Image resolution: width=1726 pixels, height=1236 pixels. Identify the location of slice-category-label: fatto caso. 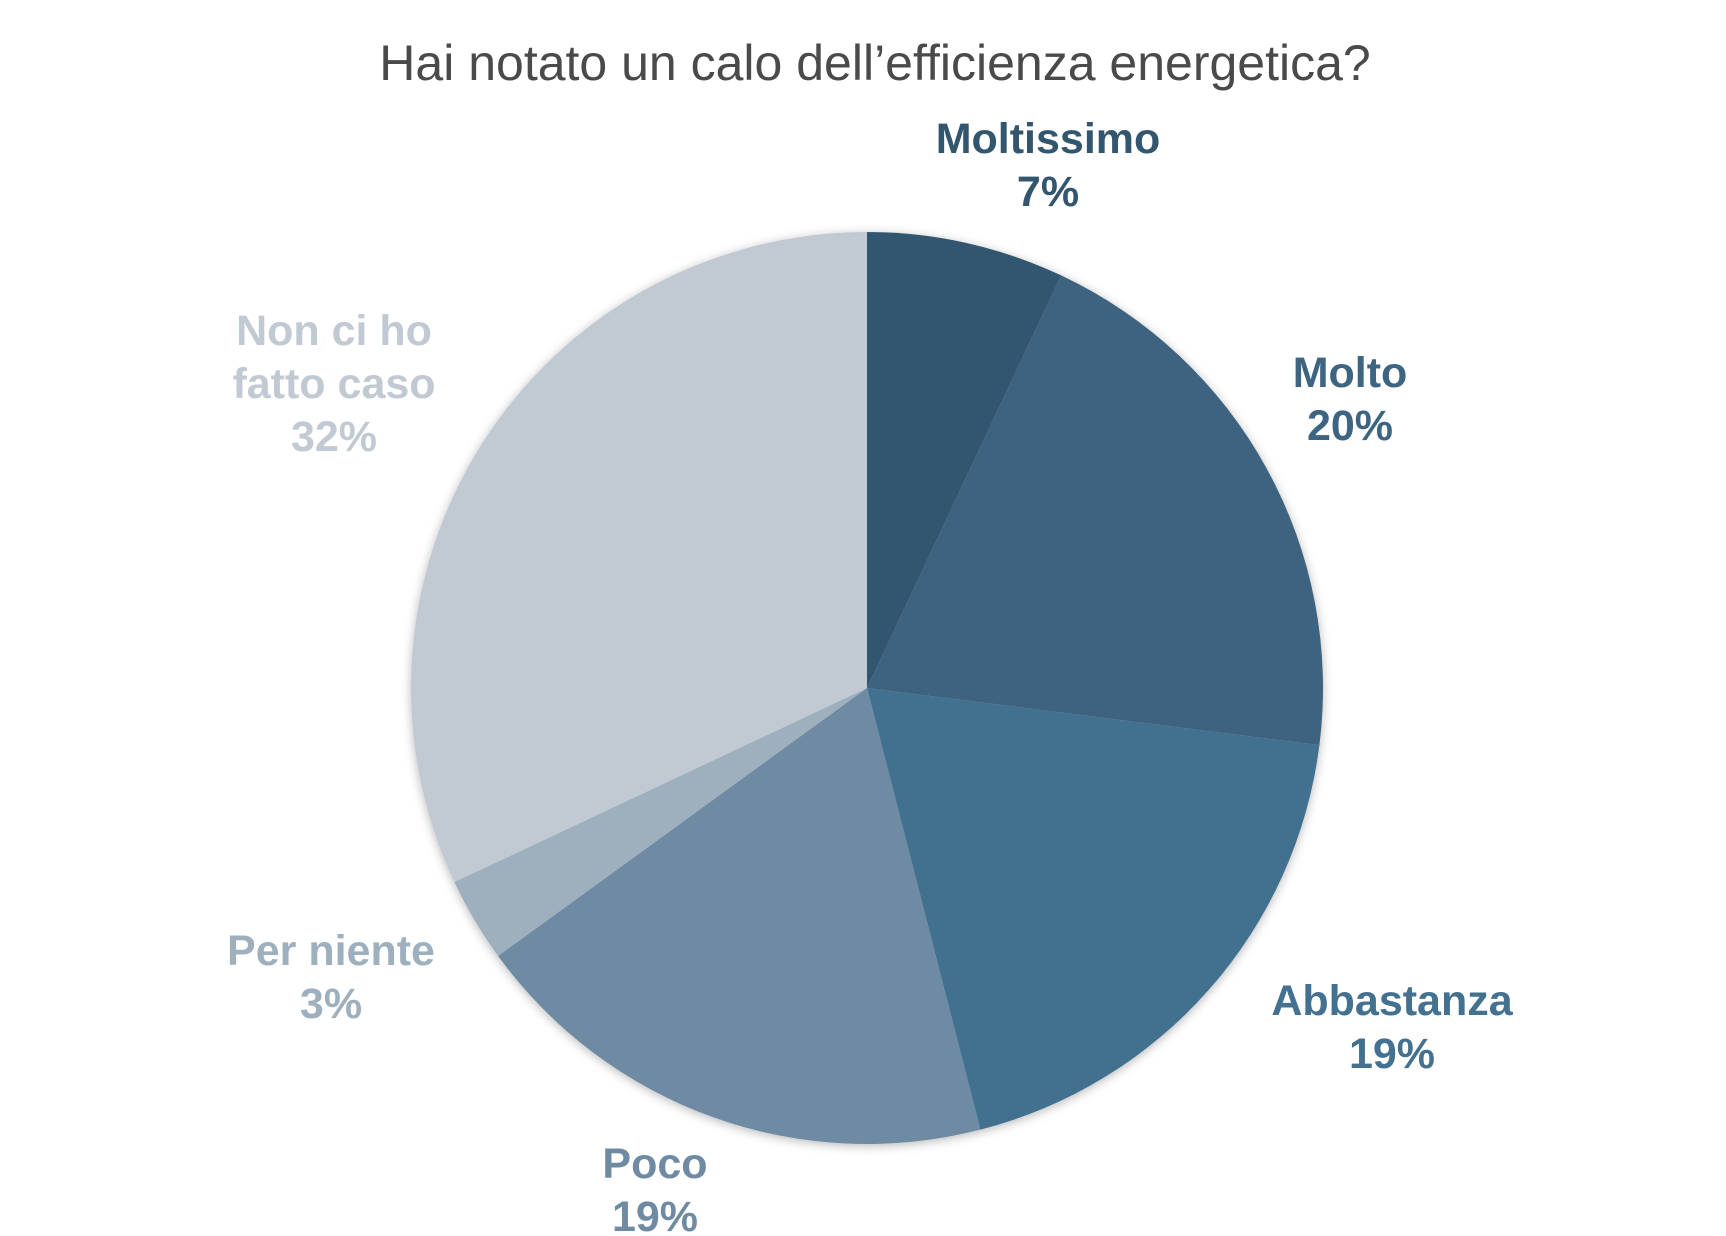
(333, 384).